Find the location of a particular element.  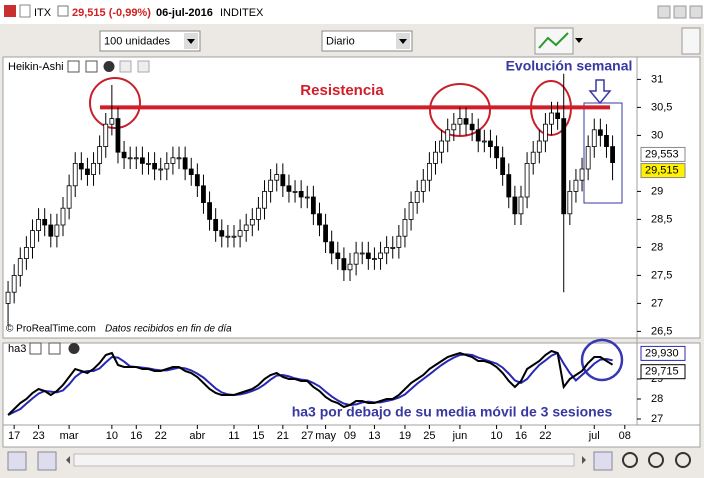

units-dropdown is located at coordinates (150, 41).